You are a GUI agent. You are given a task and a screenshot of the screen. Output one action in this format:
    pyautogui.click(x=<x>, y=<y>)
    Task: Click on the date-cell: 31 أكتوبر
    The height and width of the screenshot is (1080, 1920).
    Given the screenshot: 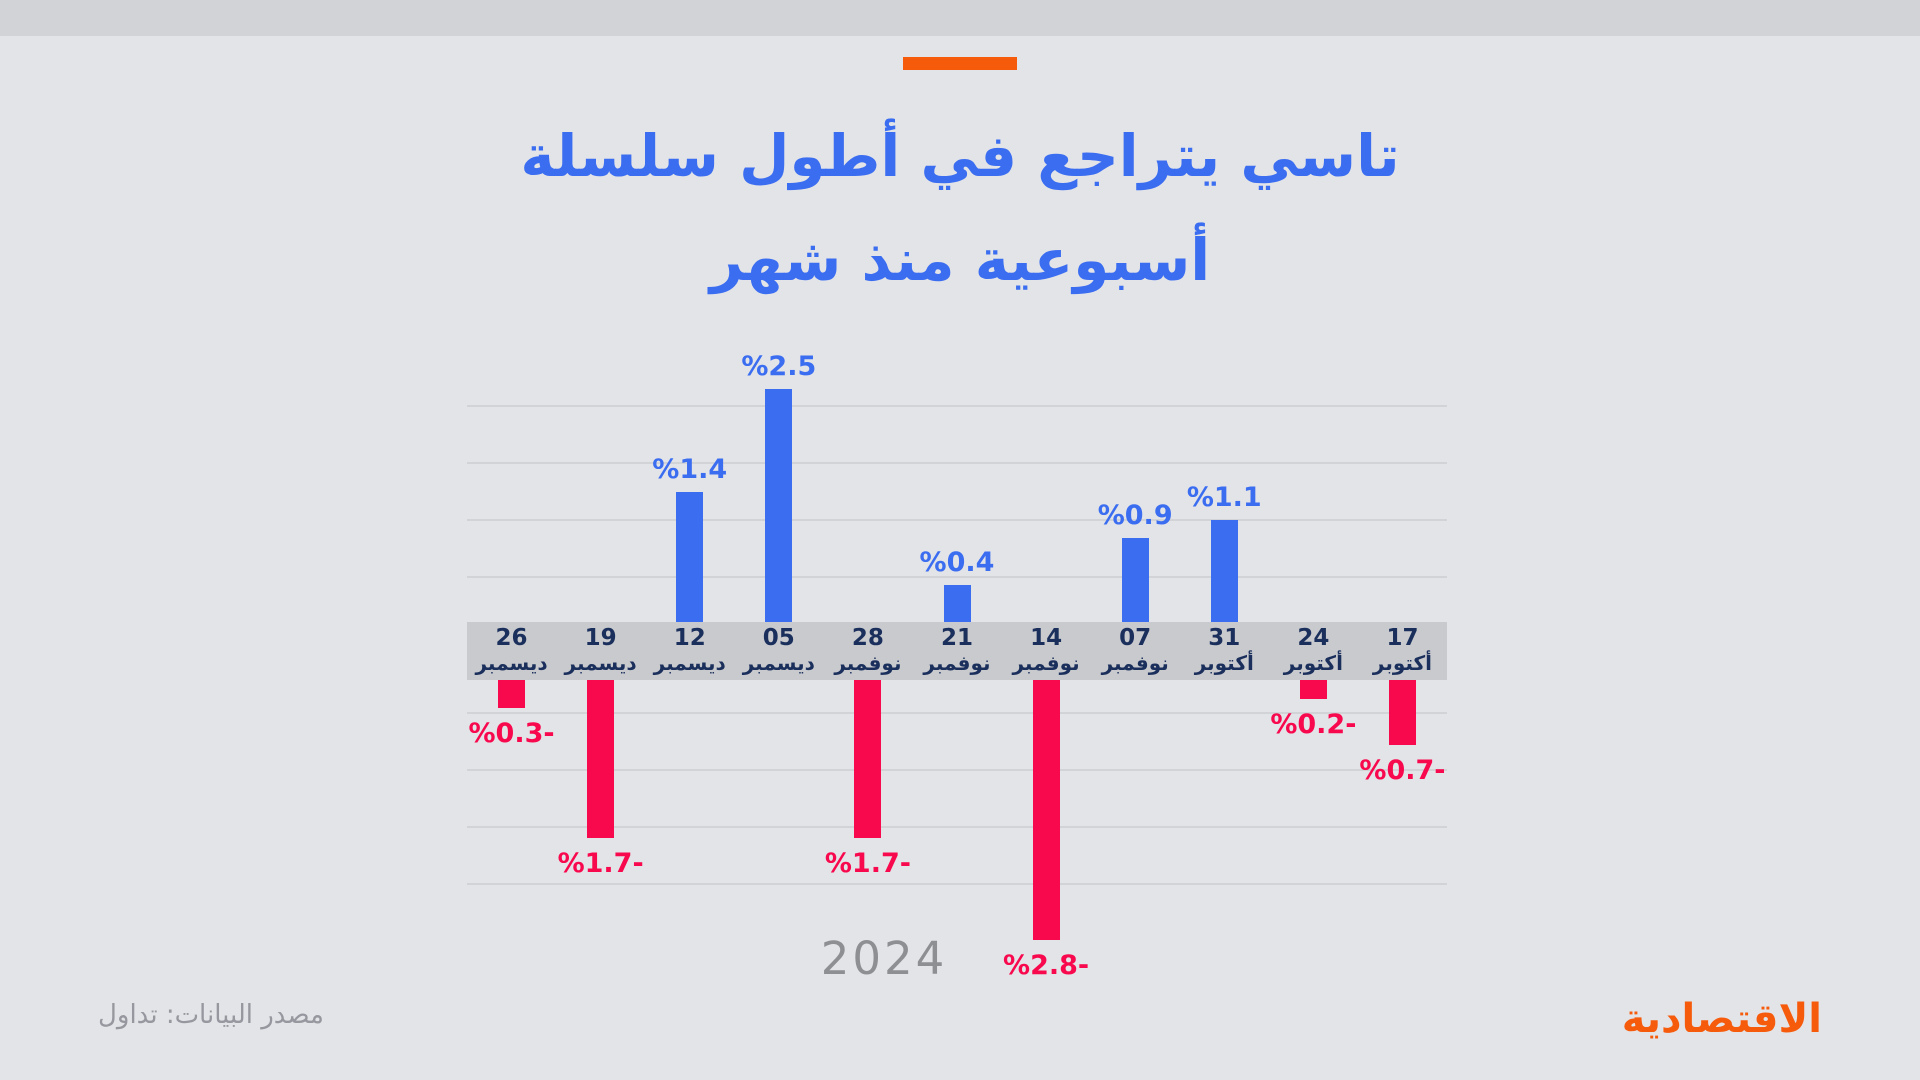 What is the action you would take?
    pyautogui.click(x=1224, y=651)
    